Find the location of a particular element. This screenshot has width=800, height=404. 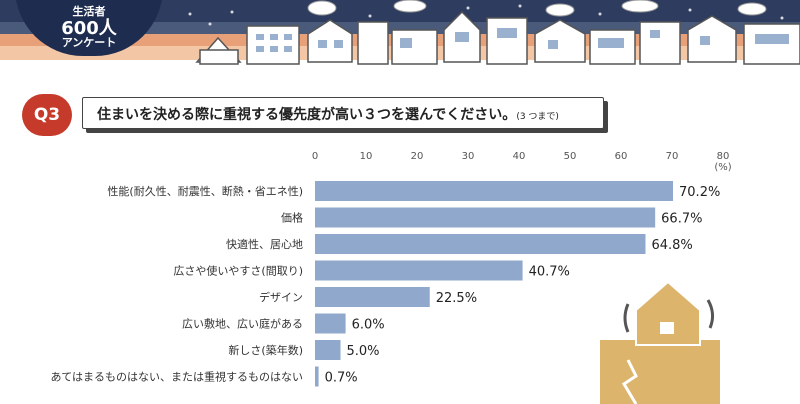

value-label: 70.2% is located at coordinates (699, 192).